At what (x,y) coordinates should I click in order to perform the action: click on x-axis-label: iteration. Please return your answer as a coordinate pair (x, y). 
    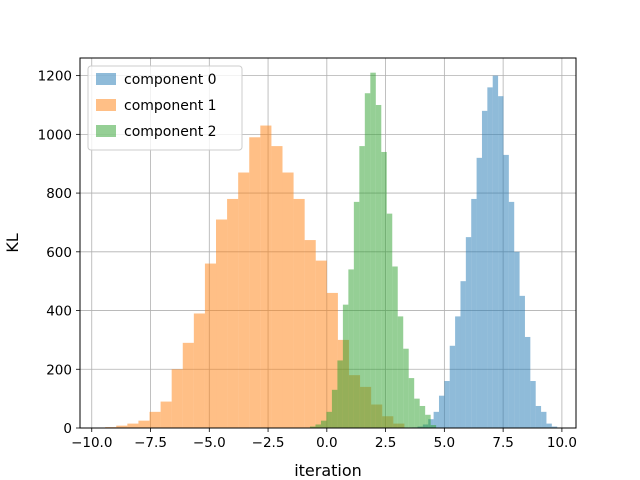
    Looking at the image, I should click on (328, 470).